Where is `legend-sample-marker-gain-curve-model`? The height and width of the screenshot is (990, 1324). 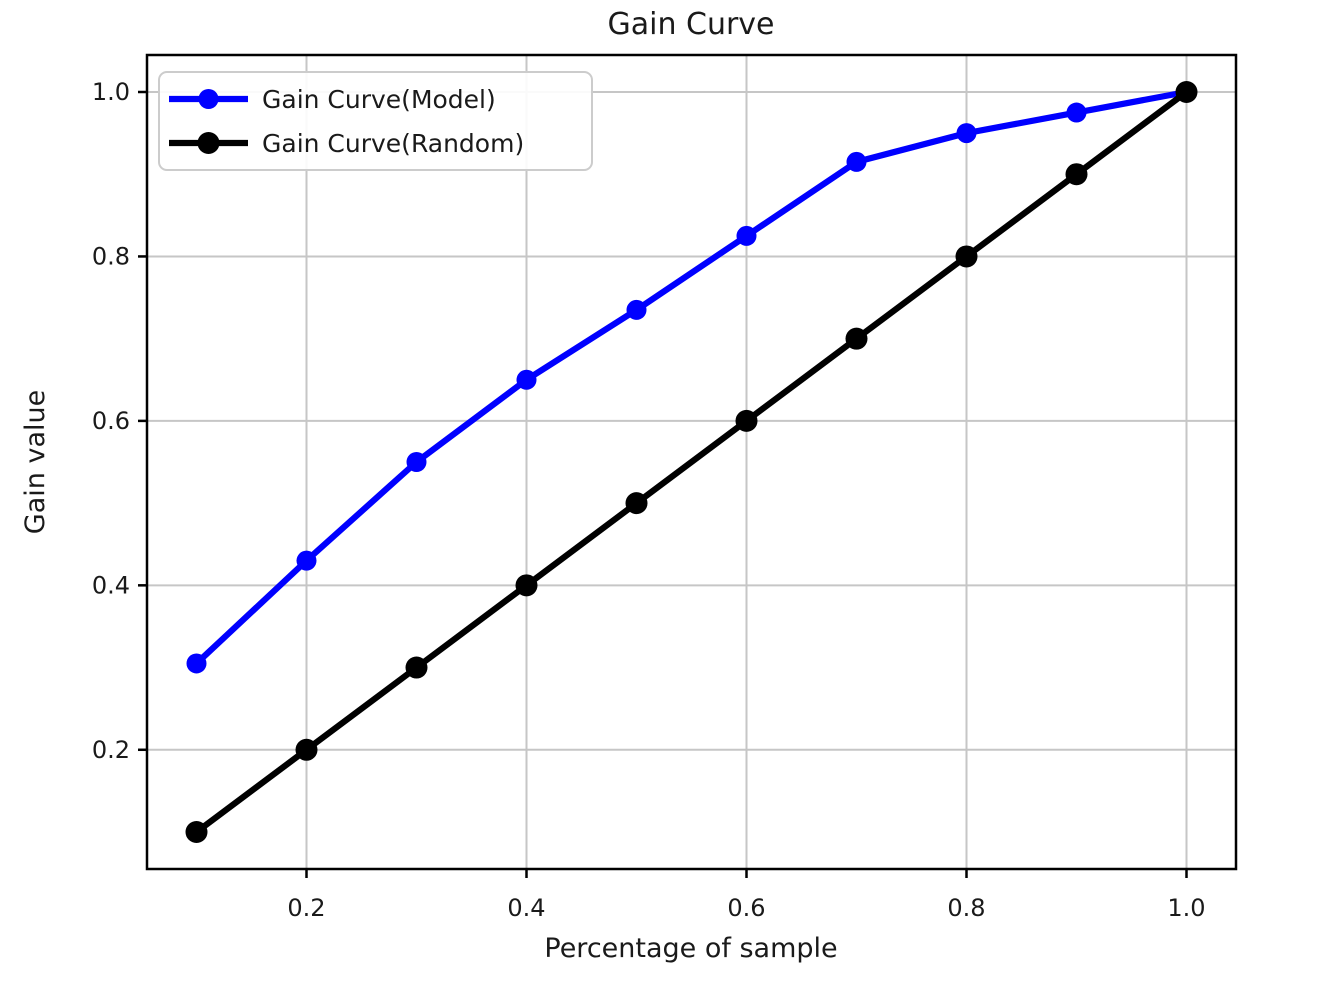 legend-sample-marker-gain-curve-model is located at coordinates (208, 99).